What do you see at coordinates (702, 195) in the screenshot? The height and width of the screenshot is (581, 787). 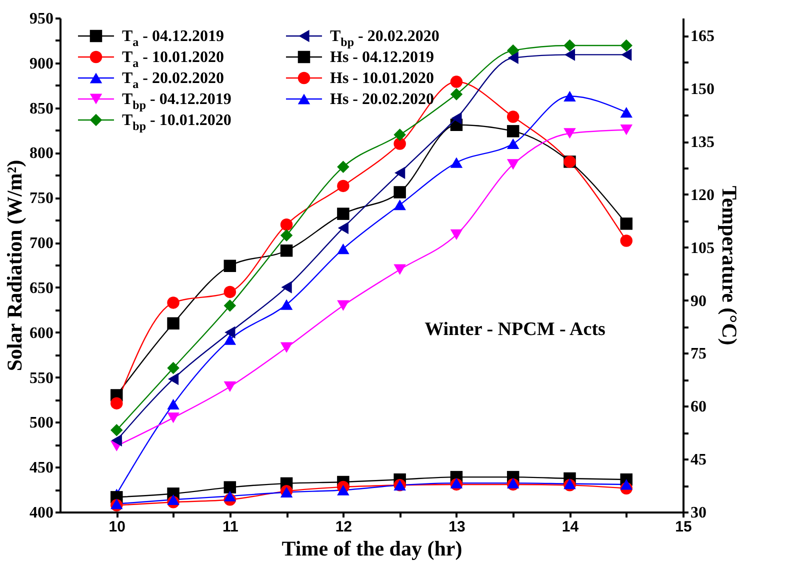 I see `y2-tick-label: 120` at bounding box center [702, 195].